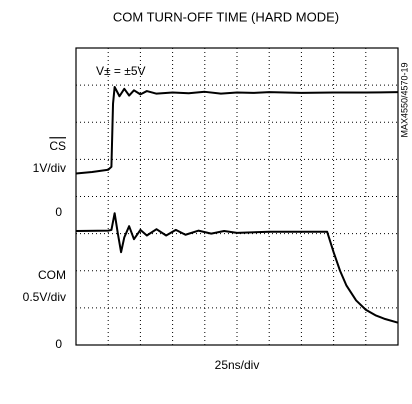 The image size is (412, 404). I want to click on y-label: CS, so click(57, 146).